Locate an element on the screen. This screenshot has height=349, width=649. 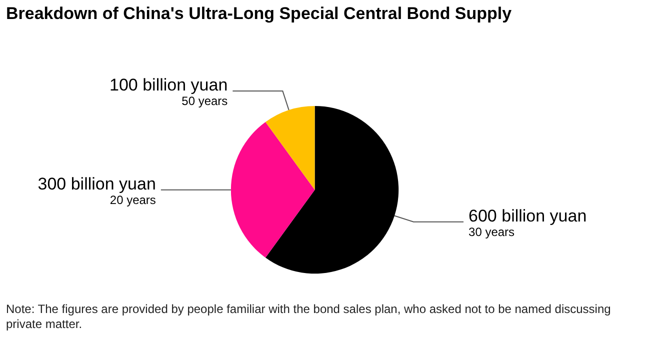
data-label: 600 billion yuan is located at coordinates (527, 216).